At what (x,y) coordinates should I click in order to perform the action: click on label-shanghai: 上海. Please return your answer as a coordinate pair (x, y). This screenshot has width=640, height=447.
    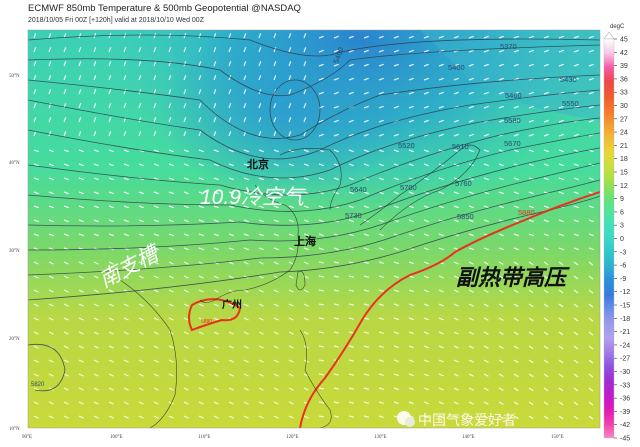
    Looking at the image, I should click on (305, 241).